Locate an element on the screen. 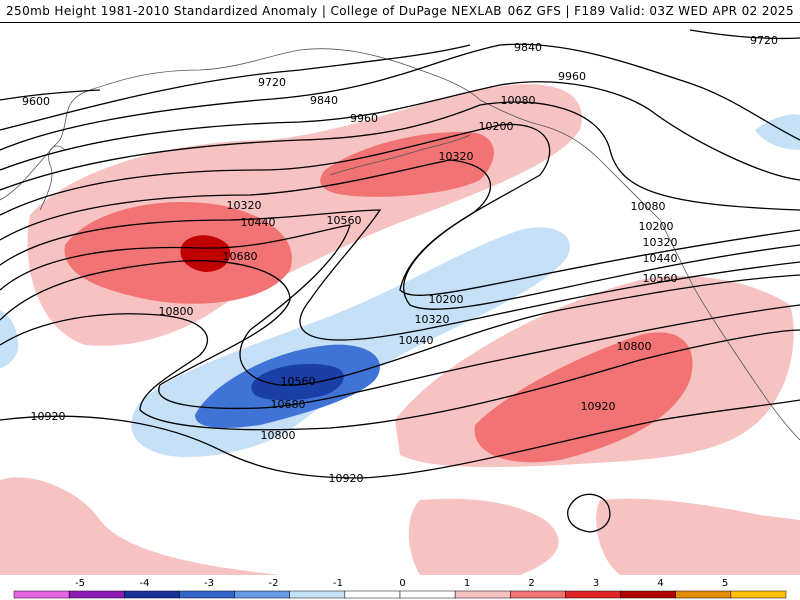 The width and height of the screenshot is (800, 600). aleutian-islands is located at coordinates (400, 155).